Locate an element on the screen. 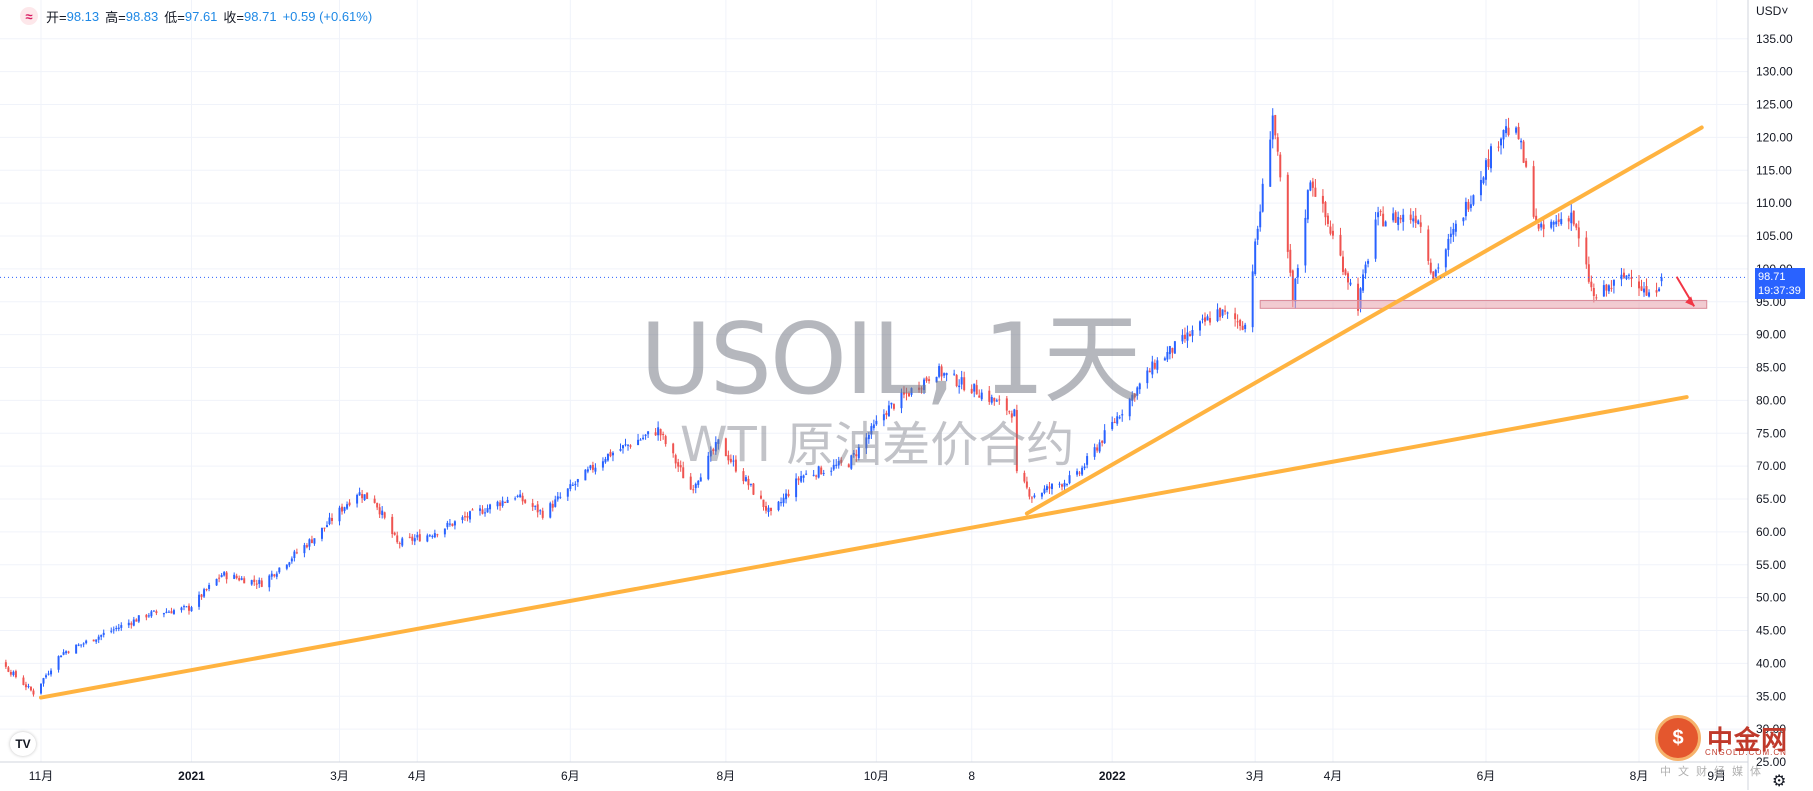 This screenshot has width=1813, height=791. y-tick-label: 60.00 is located at coordinates (1771, 532).